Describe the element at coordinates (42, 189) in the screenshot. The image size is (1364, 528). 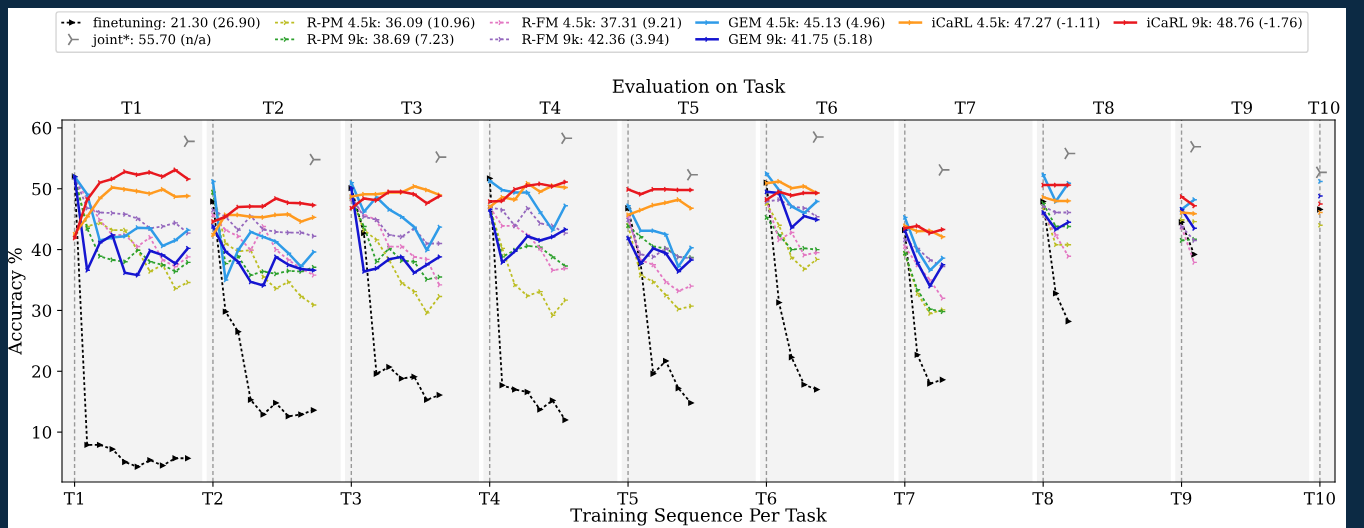
I see `y-tick-label: 50` at that location.